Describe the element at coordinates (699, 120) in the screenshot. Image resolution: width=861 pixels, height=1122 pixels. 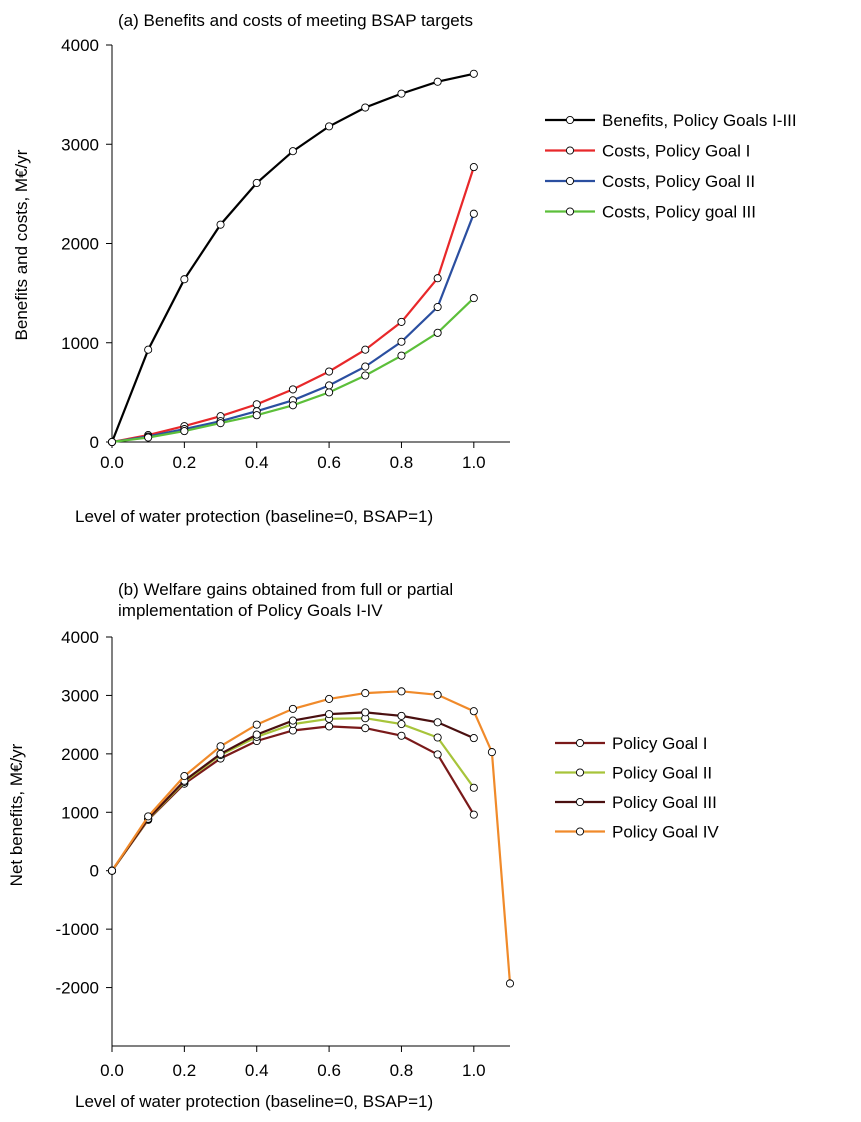
I see `panel-a-legend-label: Benefits, Policy Goals I-III` at that location.